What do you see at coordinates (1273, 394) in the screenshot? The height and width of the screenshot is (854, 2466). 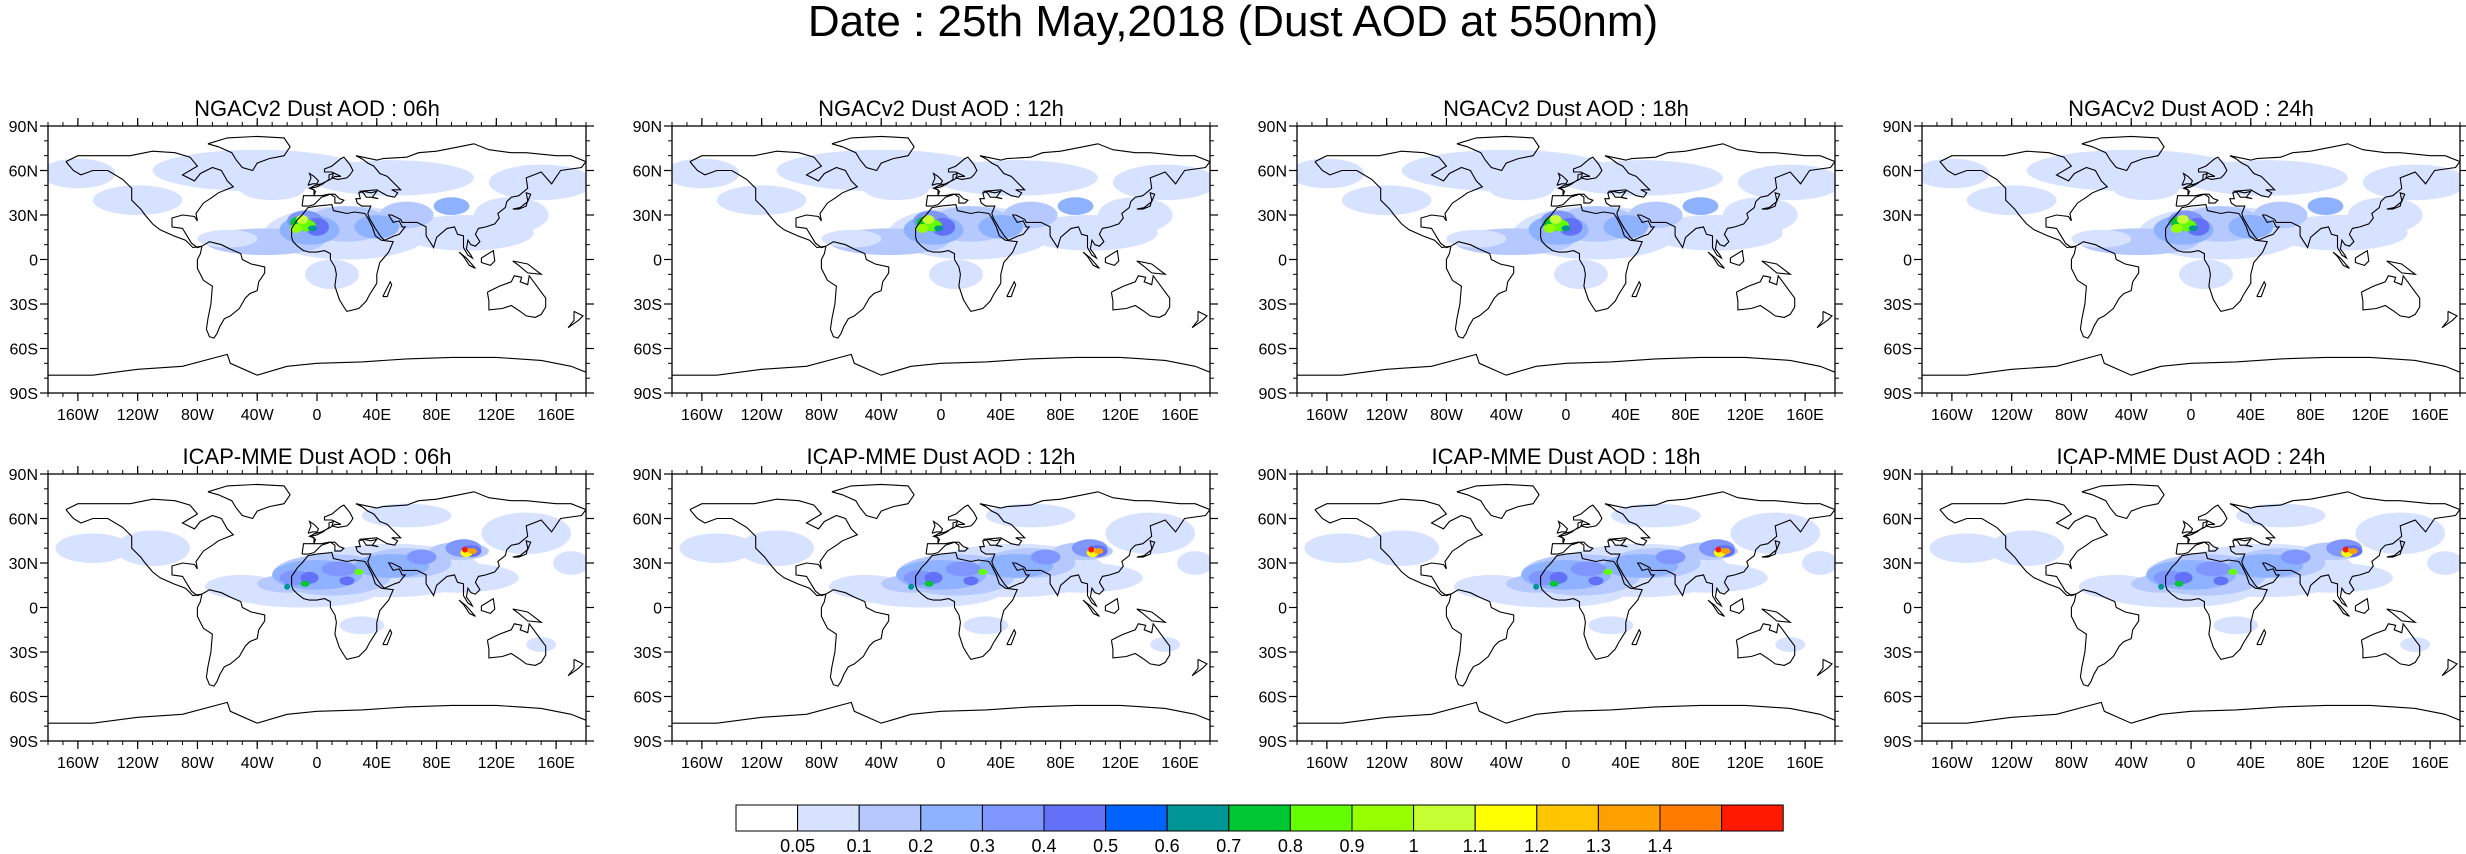 I see `lat-tick-label: 90S` at bounding box center [1273, 394].